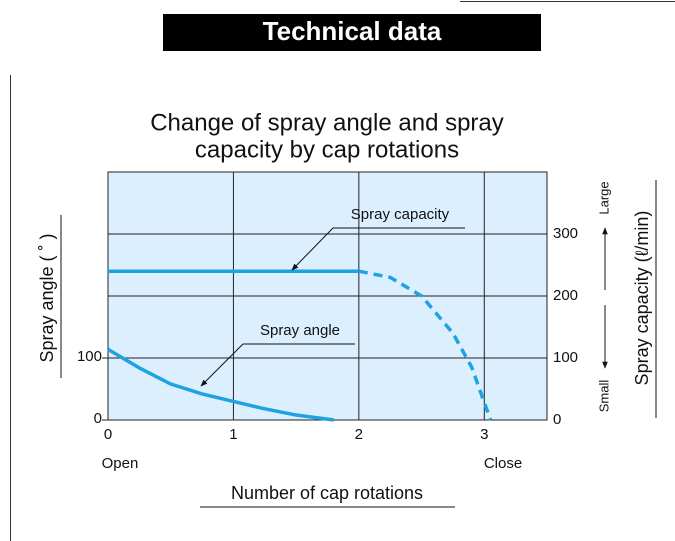  I want to click on y2-tick-label: 100, so click(565, 357).